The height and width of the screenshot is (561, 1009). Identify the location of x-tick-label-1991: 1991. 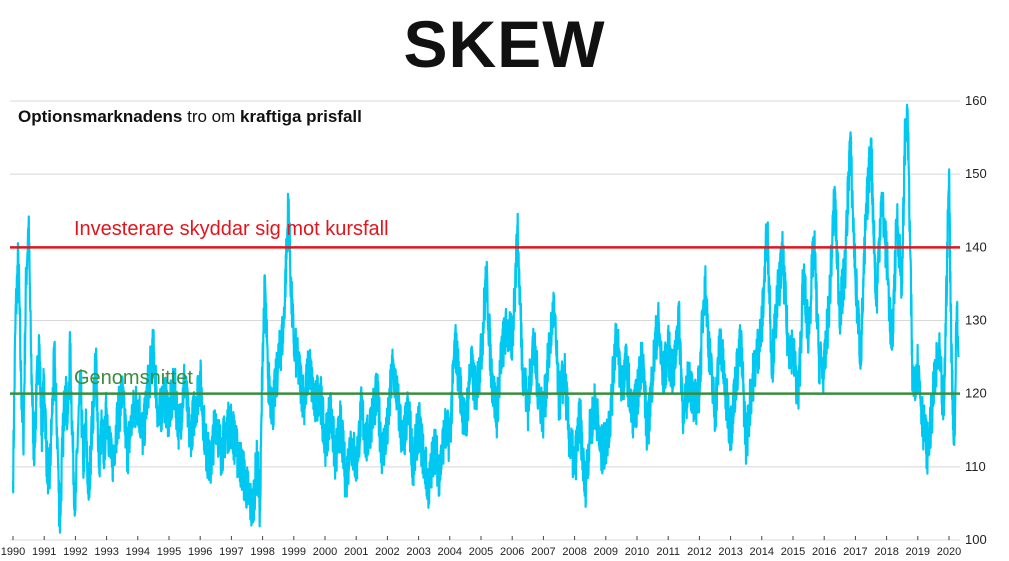
(44, 552).